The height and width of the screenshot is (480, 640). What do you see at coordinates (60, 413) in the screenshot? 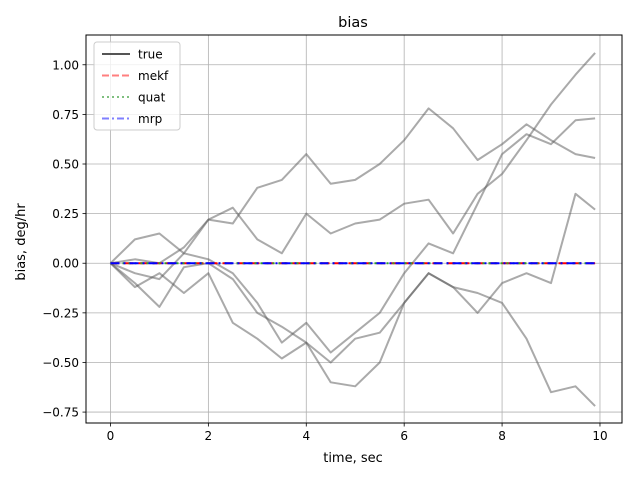
I see `y-tick-label: −0.75` at bounding box center [60, 413].